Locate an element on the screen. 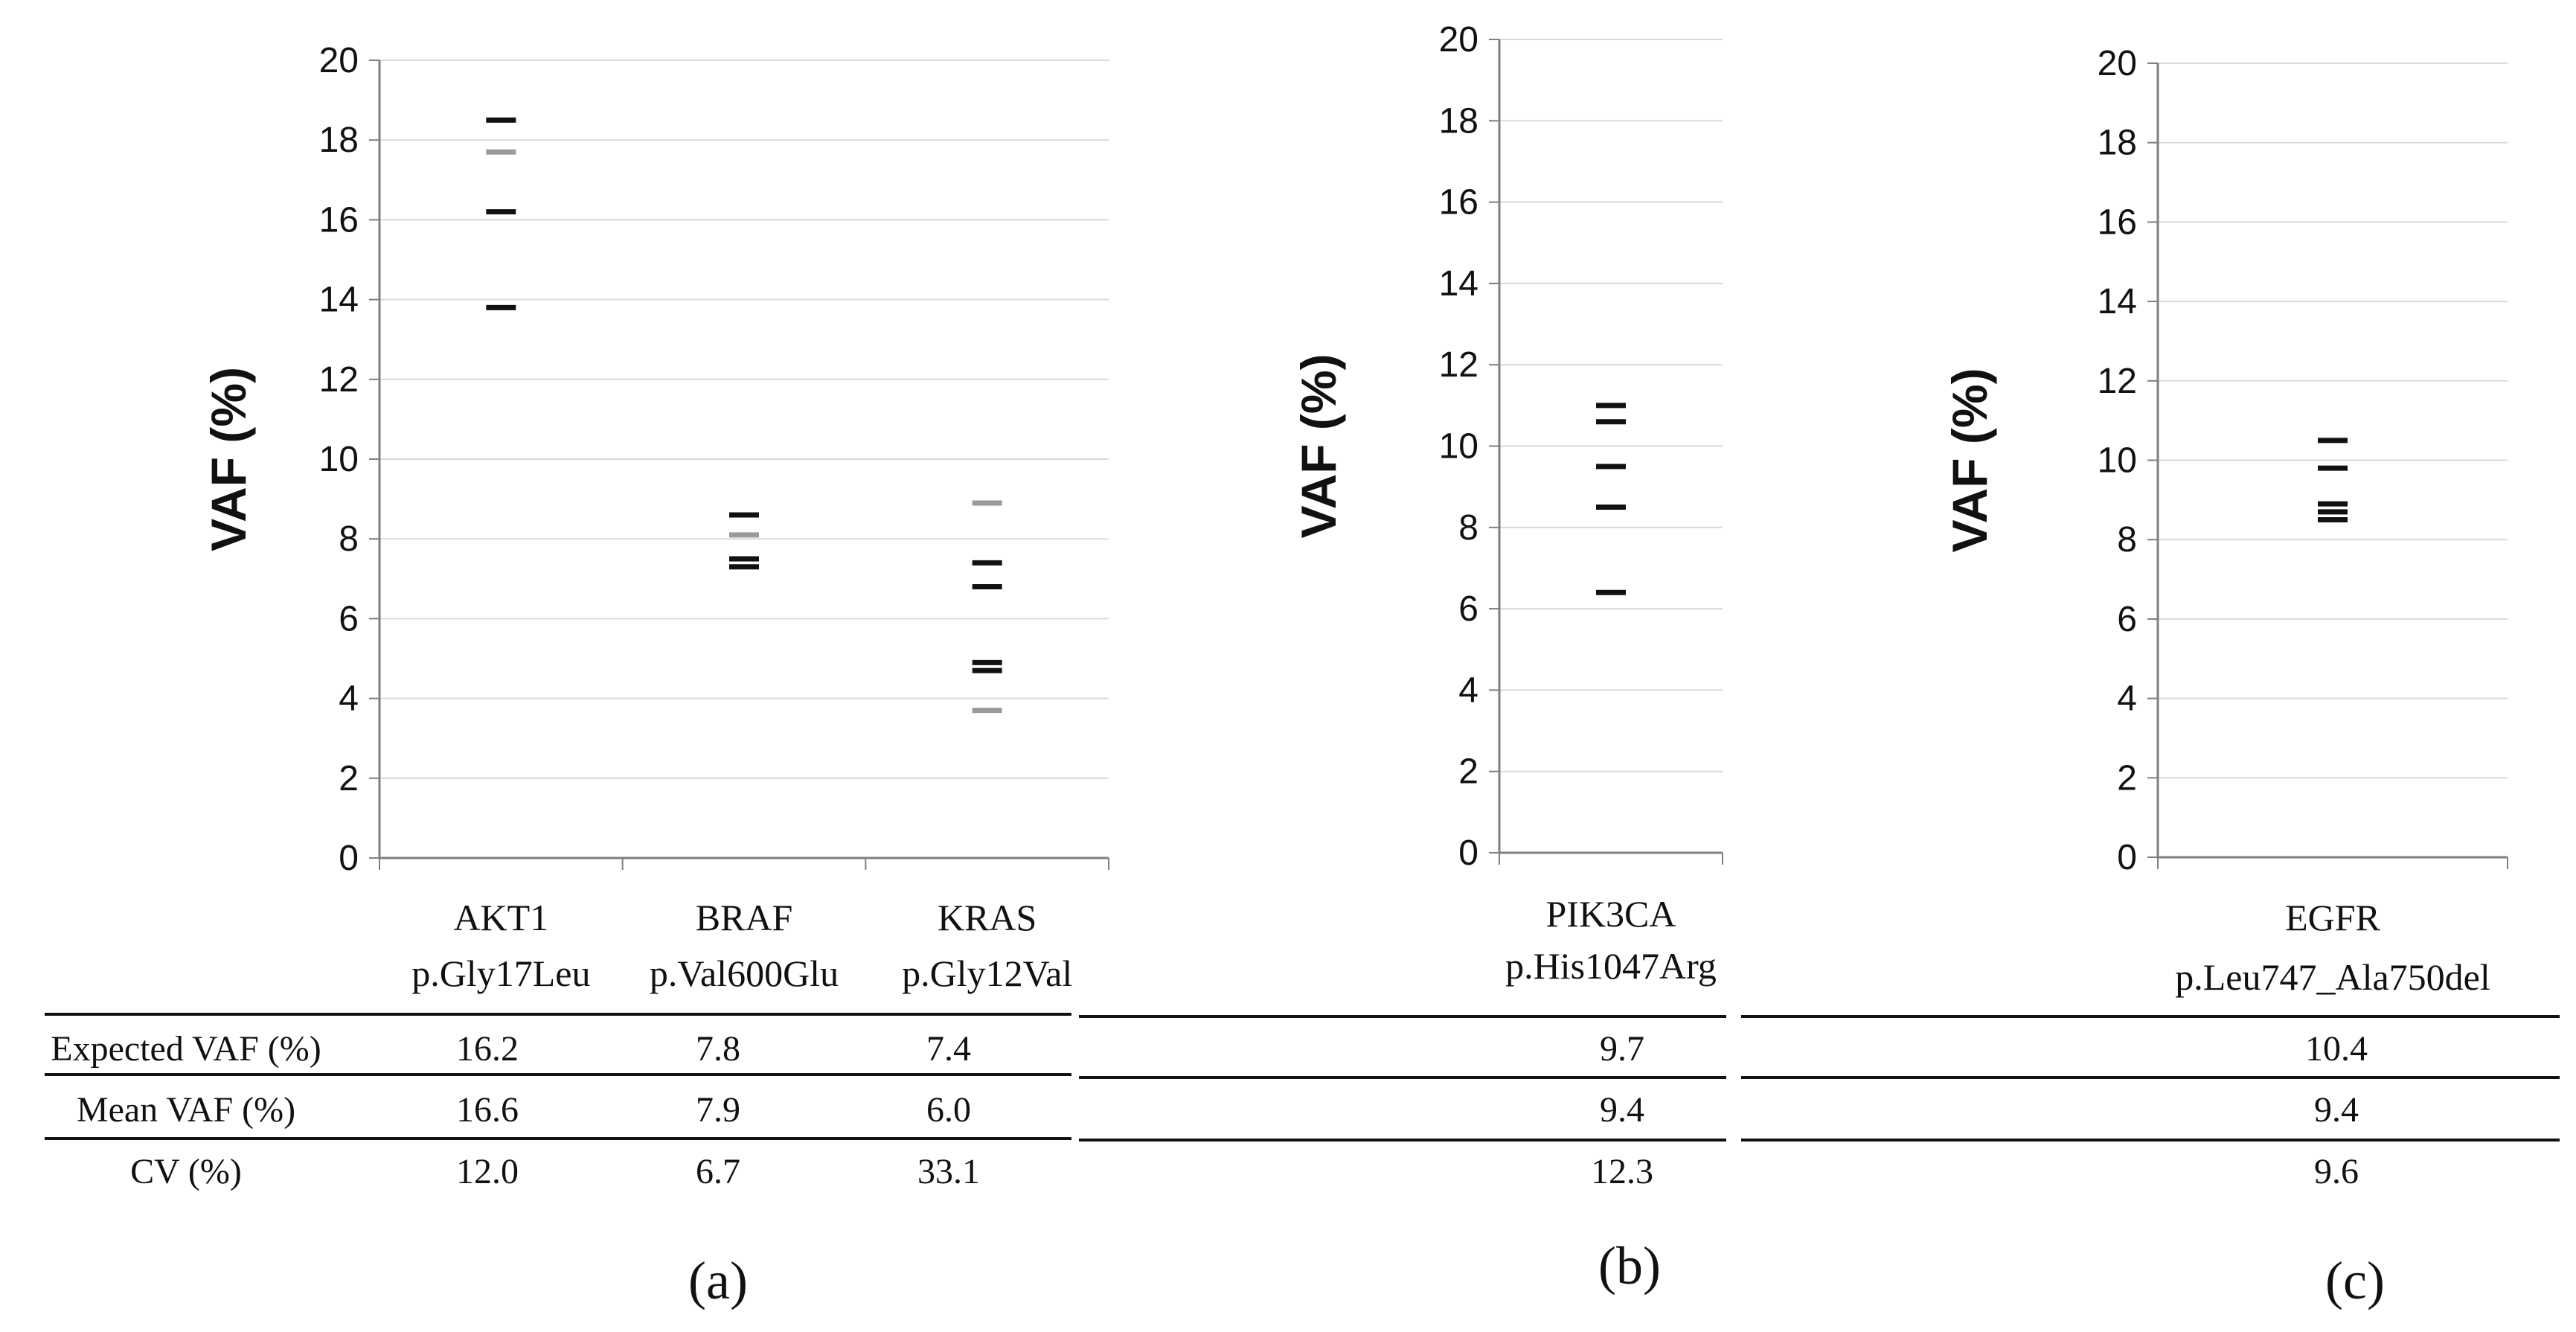 Image resolution: width=2576 pixels, height=1332 pixels. ytick-label-c-0: 0 is located at coordinates (2127, 857).